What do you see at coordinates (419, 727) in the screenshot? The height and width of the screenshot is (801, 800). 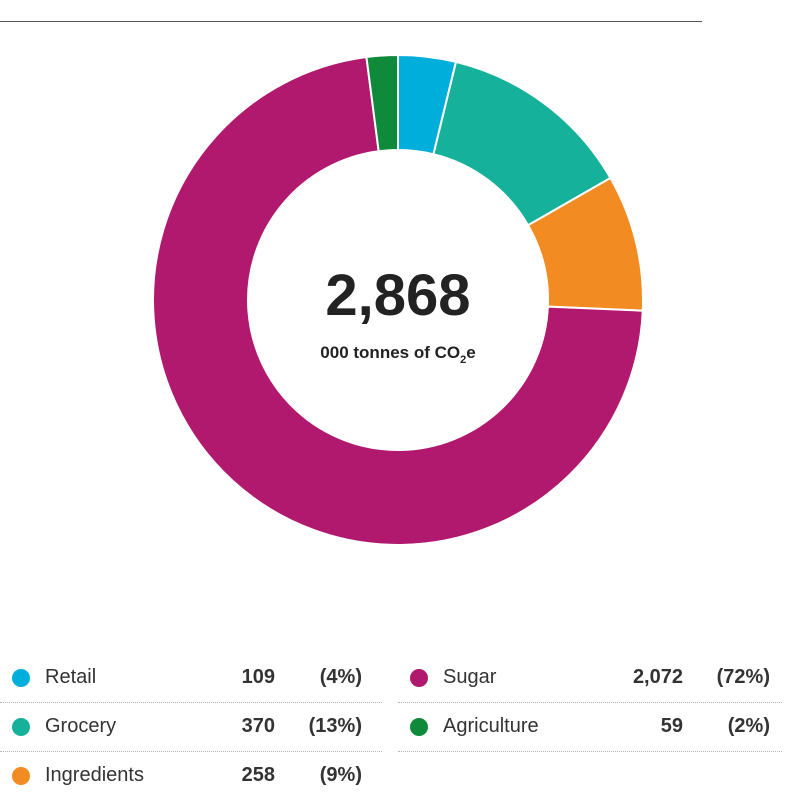 I see `legend-dot-agriculture` at bounding box center [419, 727].